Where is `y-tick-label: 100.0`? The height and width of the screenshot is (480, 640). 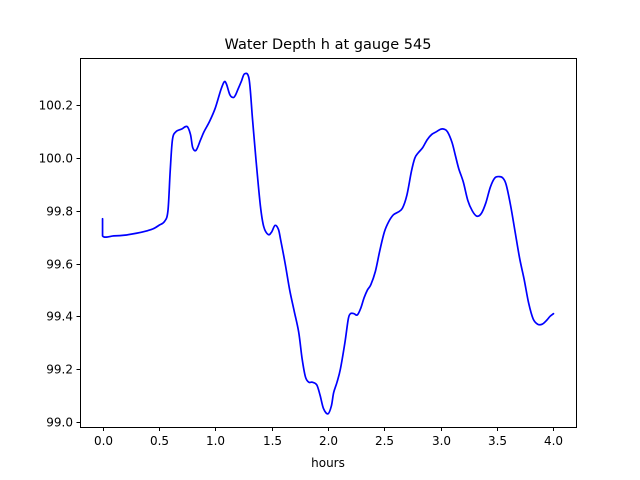
y-tick-label: 100.0 is located at coordinates (56, 159).